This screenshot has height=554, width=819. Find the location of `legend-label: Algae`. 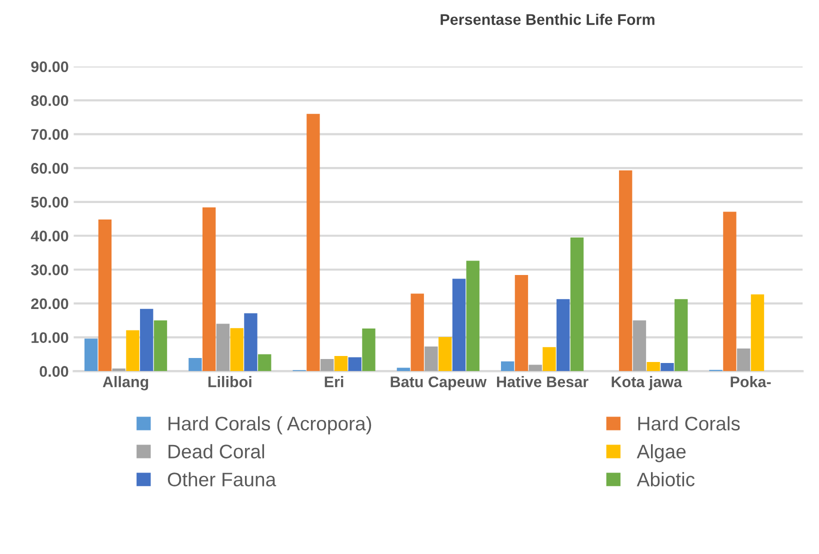

legend-label: Algae is located at coordinates (661, 453).